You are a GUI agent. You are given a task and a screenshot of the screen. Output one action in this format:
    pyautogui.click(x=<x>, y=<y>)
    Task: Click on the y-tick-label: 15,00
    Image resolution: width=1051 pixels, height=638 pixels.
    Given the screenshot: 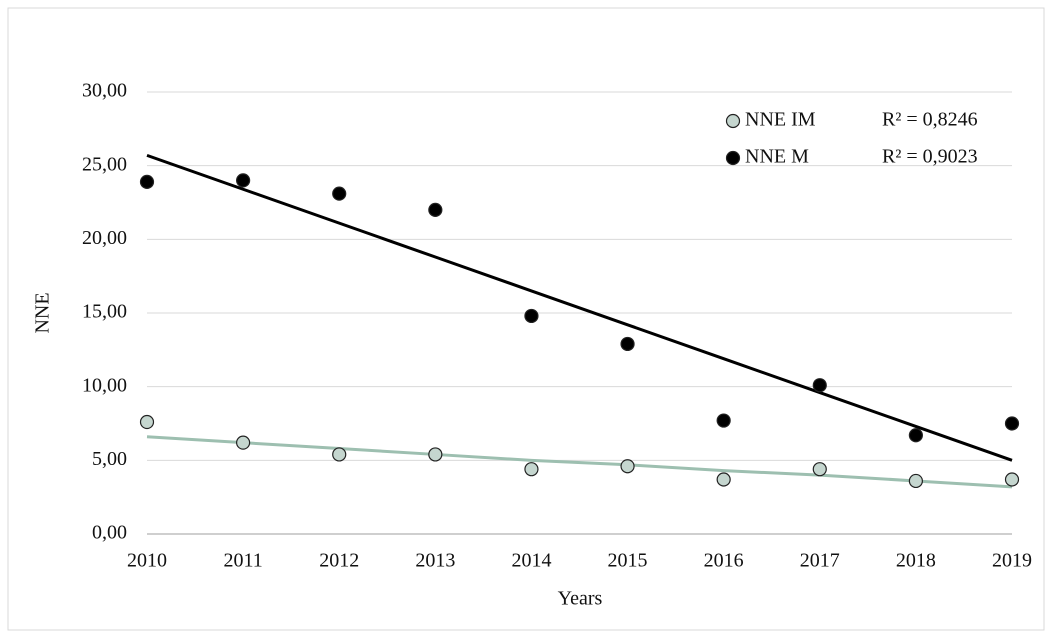 What is the action you would take?
    pyautogui.click(x=104, y=312)
    